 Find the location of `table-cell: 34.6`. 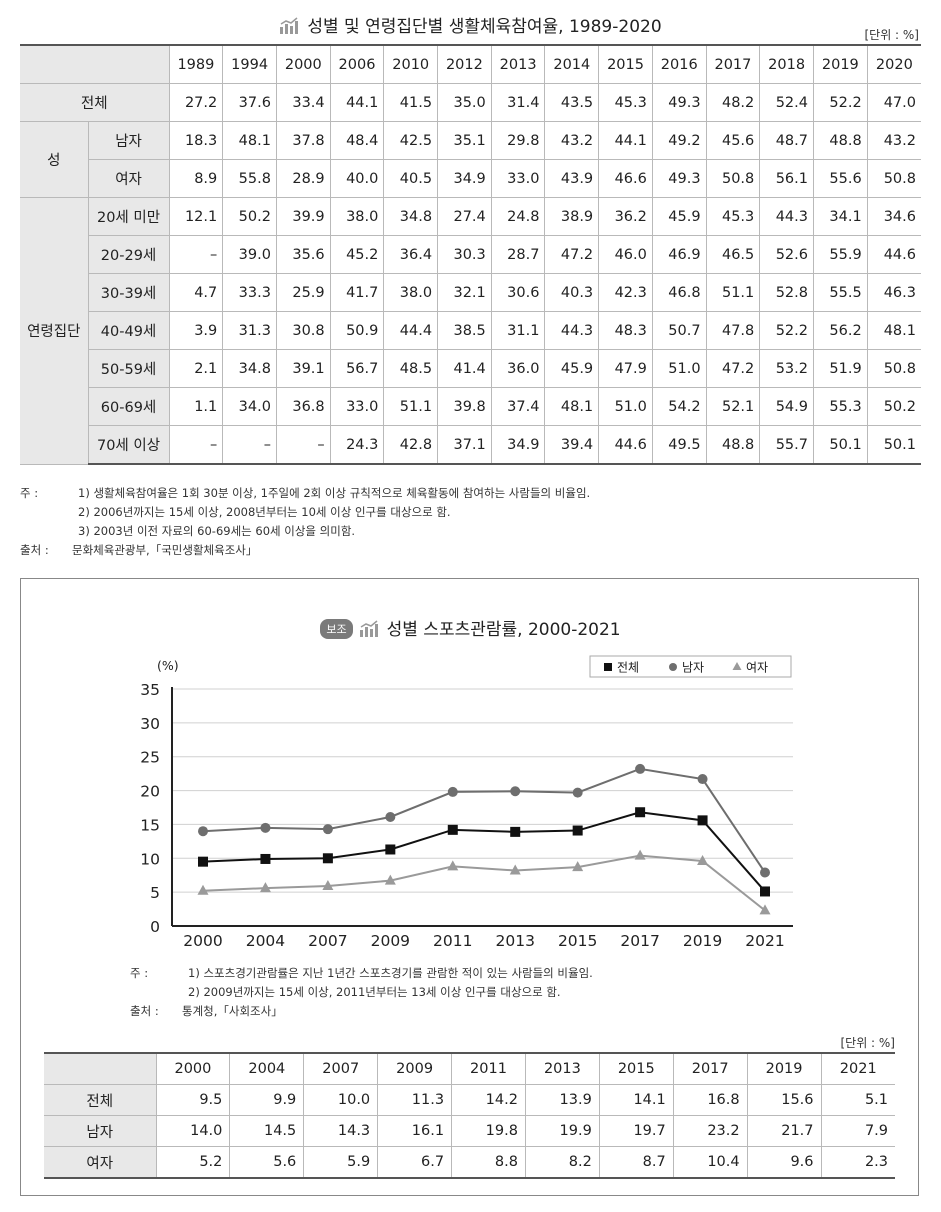

table-cell: 34.6 is located at coordinates (893, 216).